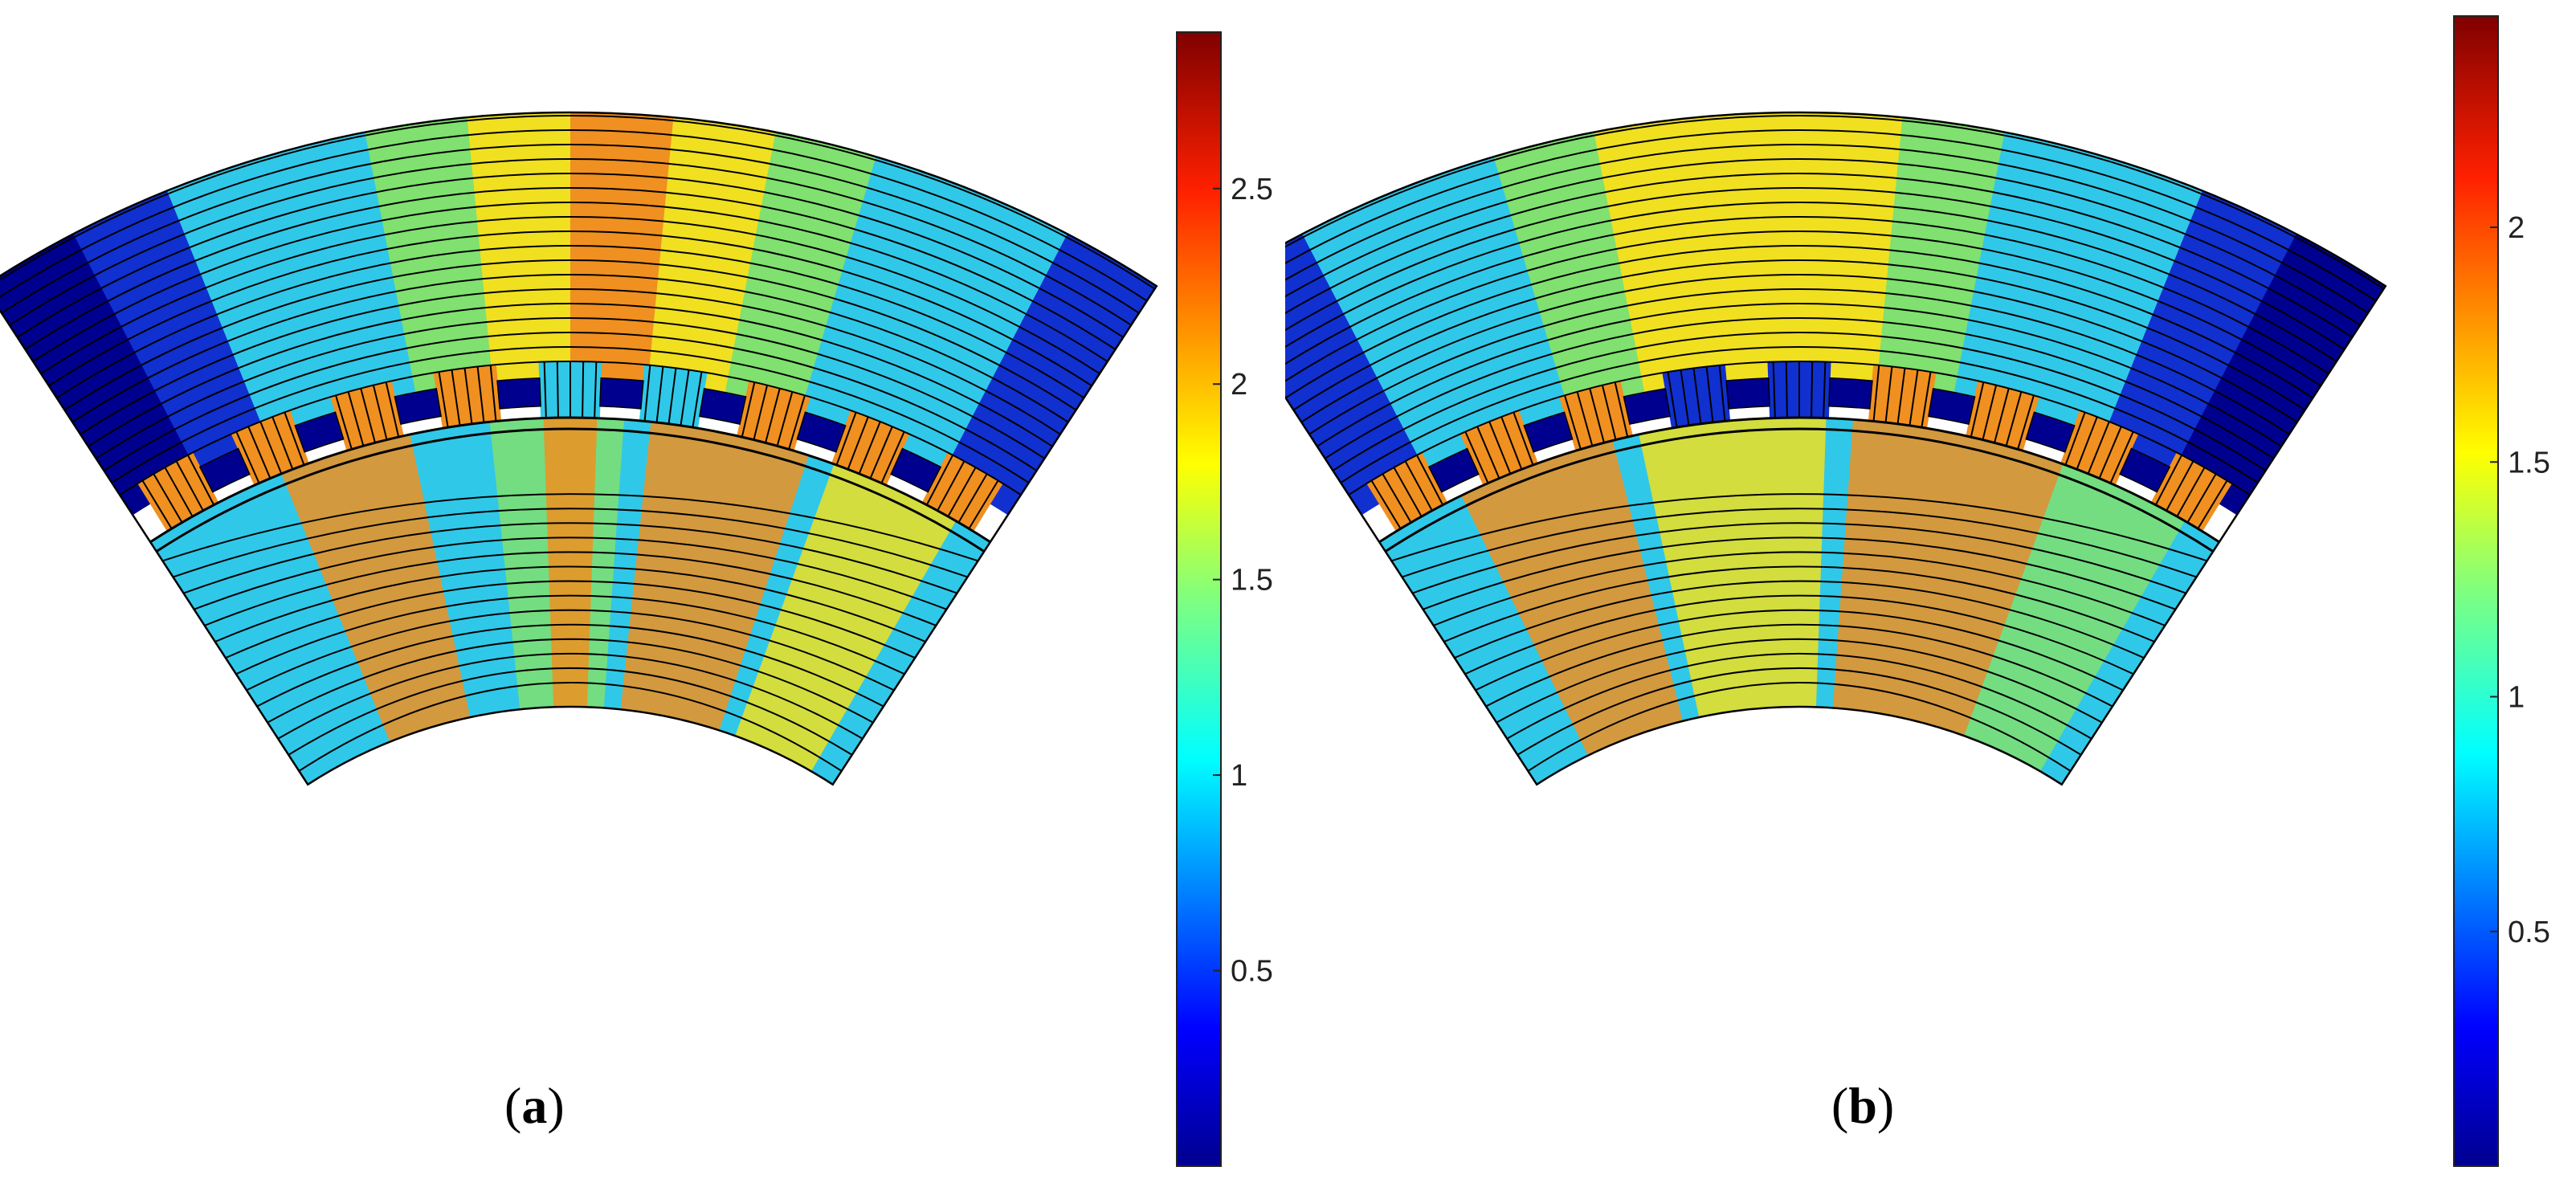 Image resolution: width=2576 pixels, height=1183 pixels. What do you see at coordinates (2476, 591) in the screenshot?
I see `colorbar-b-gradient` at bounding box center [2476, 591].